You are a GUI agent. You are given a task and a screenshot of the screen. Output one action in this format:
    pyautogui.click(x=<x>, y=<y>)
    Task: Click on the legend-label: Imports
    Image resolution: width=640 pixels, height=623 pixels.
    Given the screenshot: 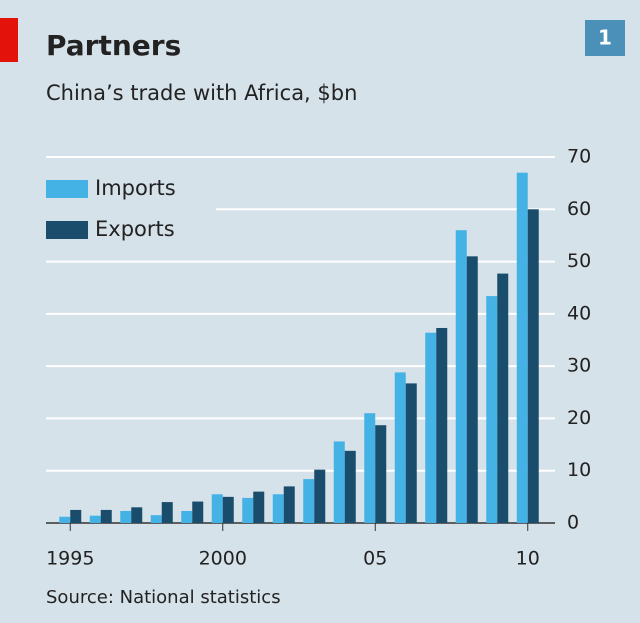 What is the action you would take?
    pyautogui.click(x=135, y=188)
    